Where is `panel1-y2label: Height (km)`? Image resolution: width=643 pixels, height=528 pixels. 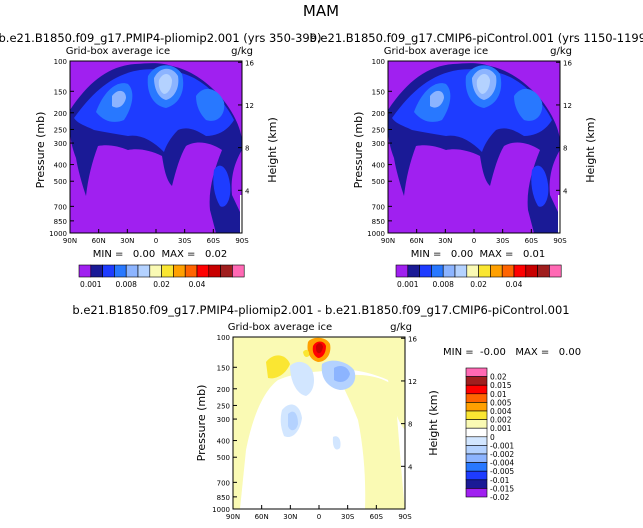 panel1-y2label: Height (km) is located at coordinates (272, 150).